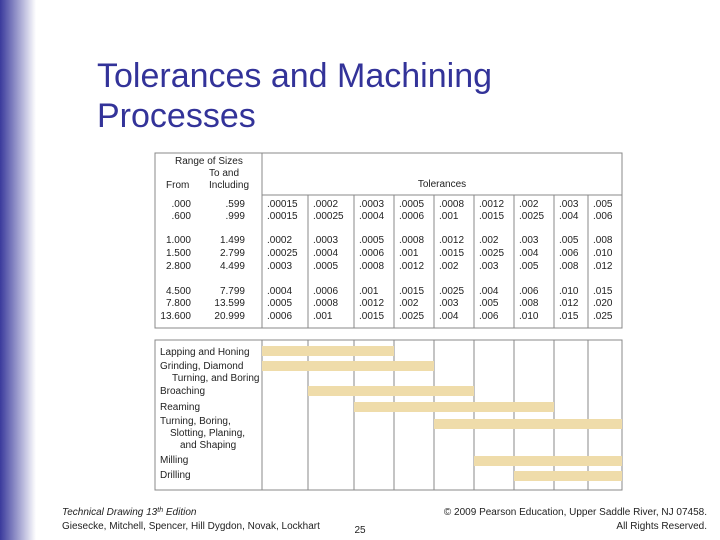 This screenshot has width=720, height=540. What do you see at coordinates (177, 185) in the screenshot?
I see `header-from: From` at bounding box center [177, 185].